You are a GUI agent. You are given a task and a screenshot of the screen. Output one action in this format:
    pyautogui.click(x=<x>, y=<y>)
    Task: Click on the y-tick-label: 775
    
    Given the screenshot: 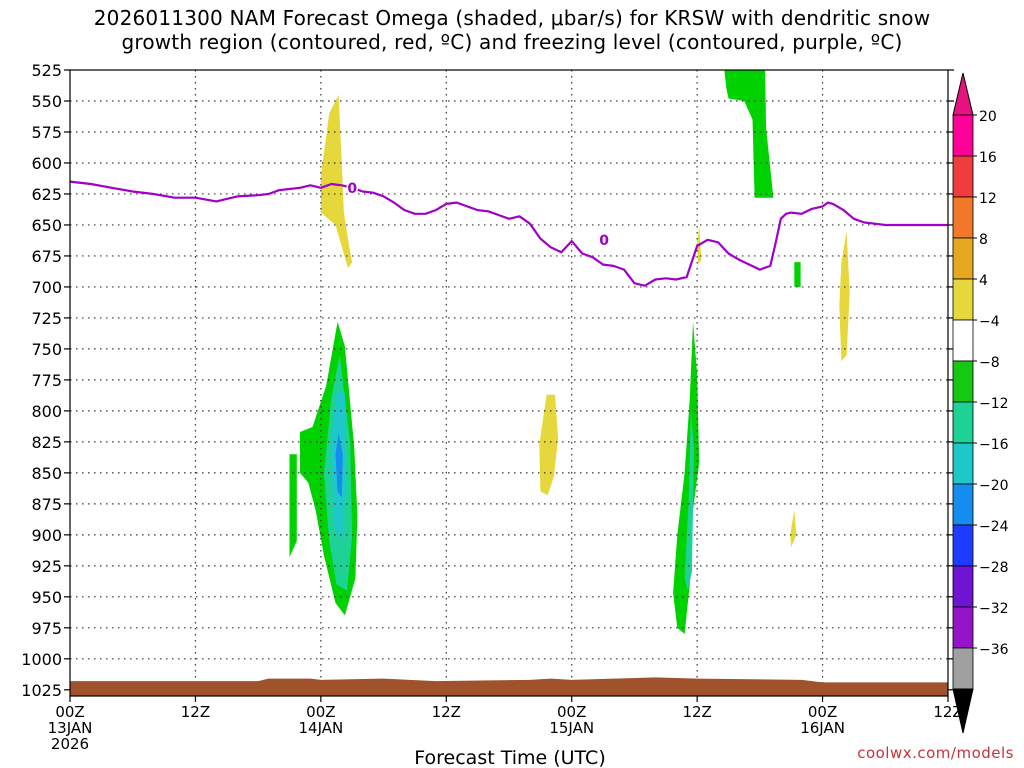 What is the action you would take?
    pyautogui.click(x=46, y=380)
    